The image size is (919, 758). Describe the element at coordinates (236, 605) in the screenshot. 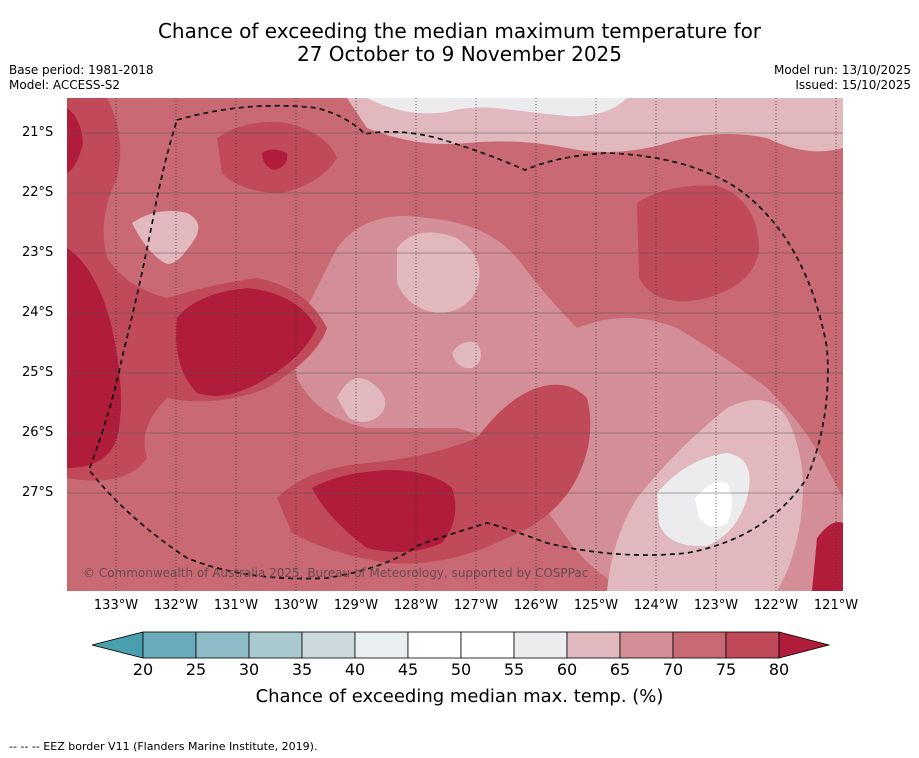

I see `lon-label: 131°W` at that location.